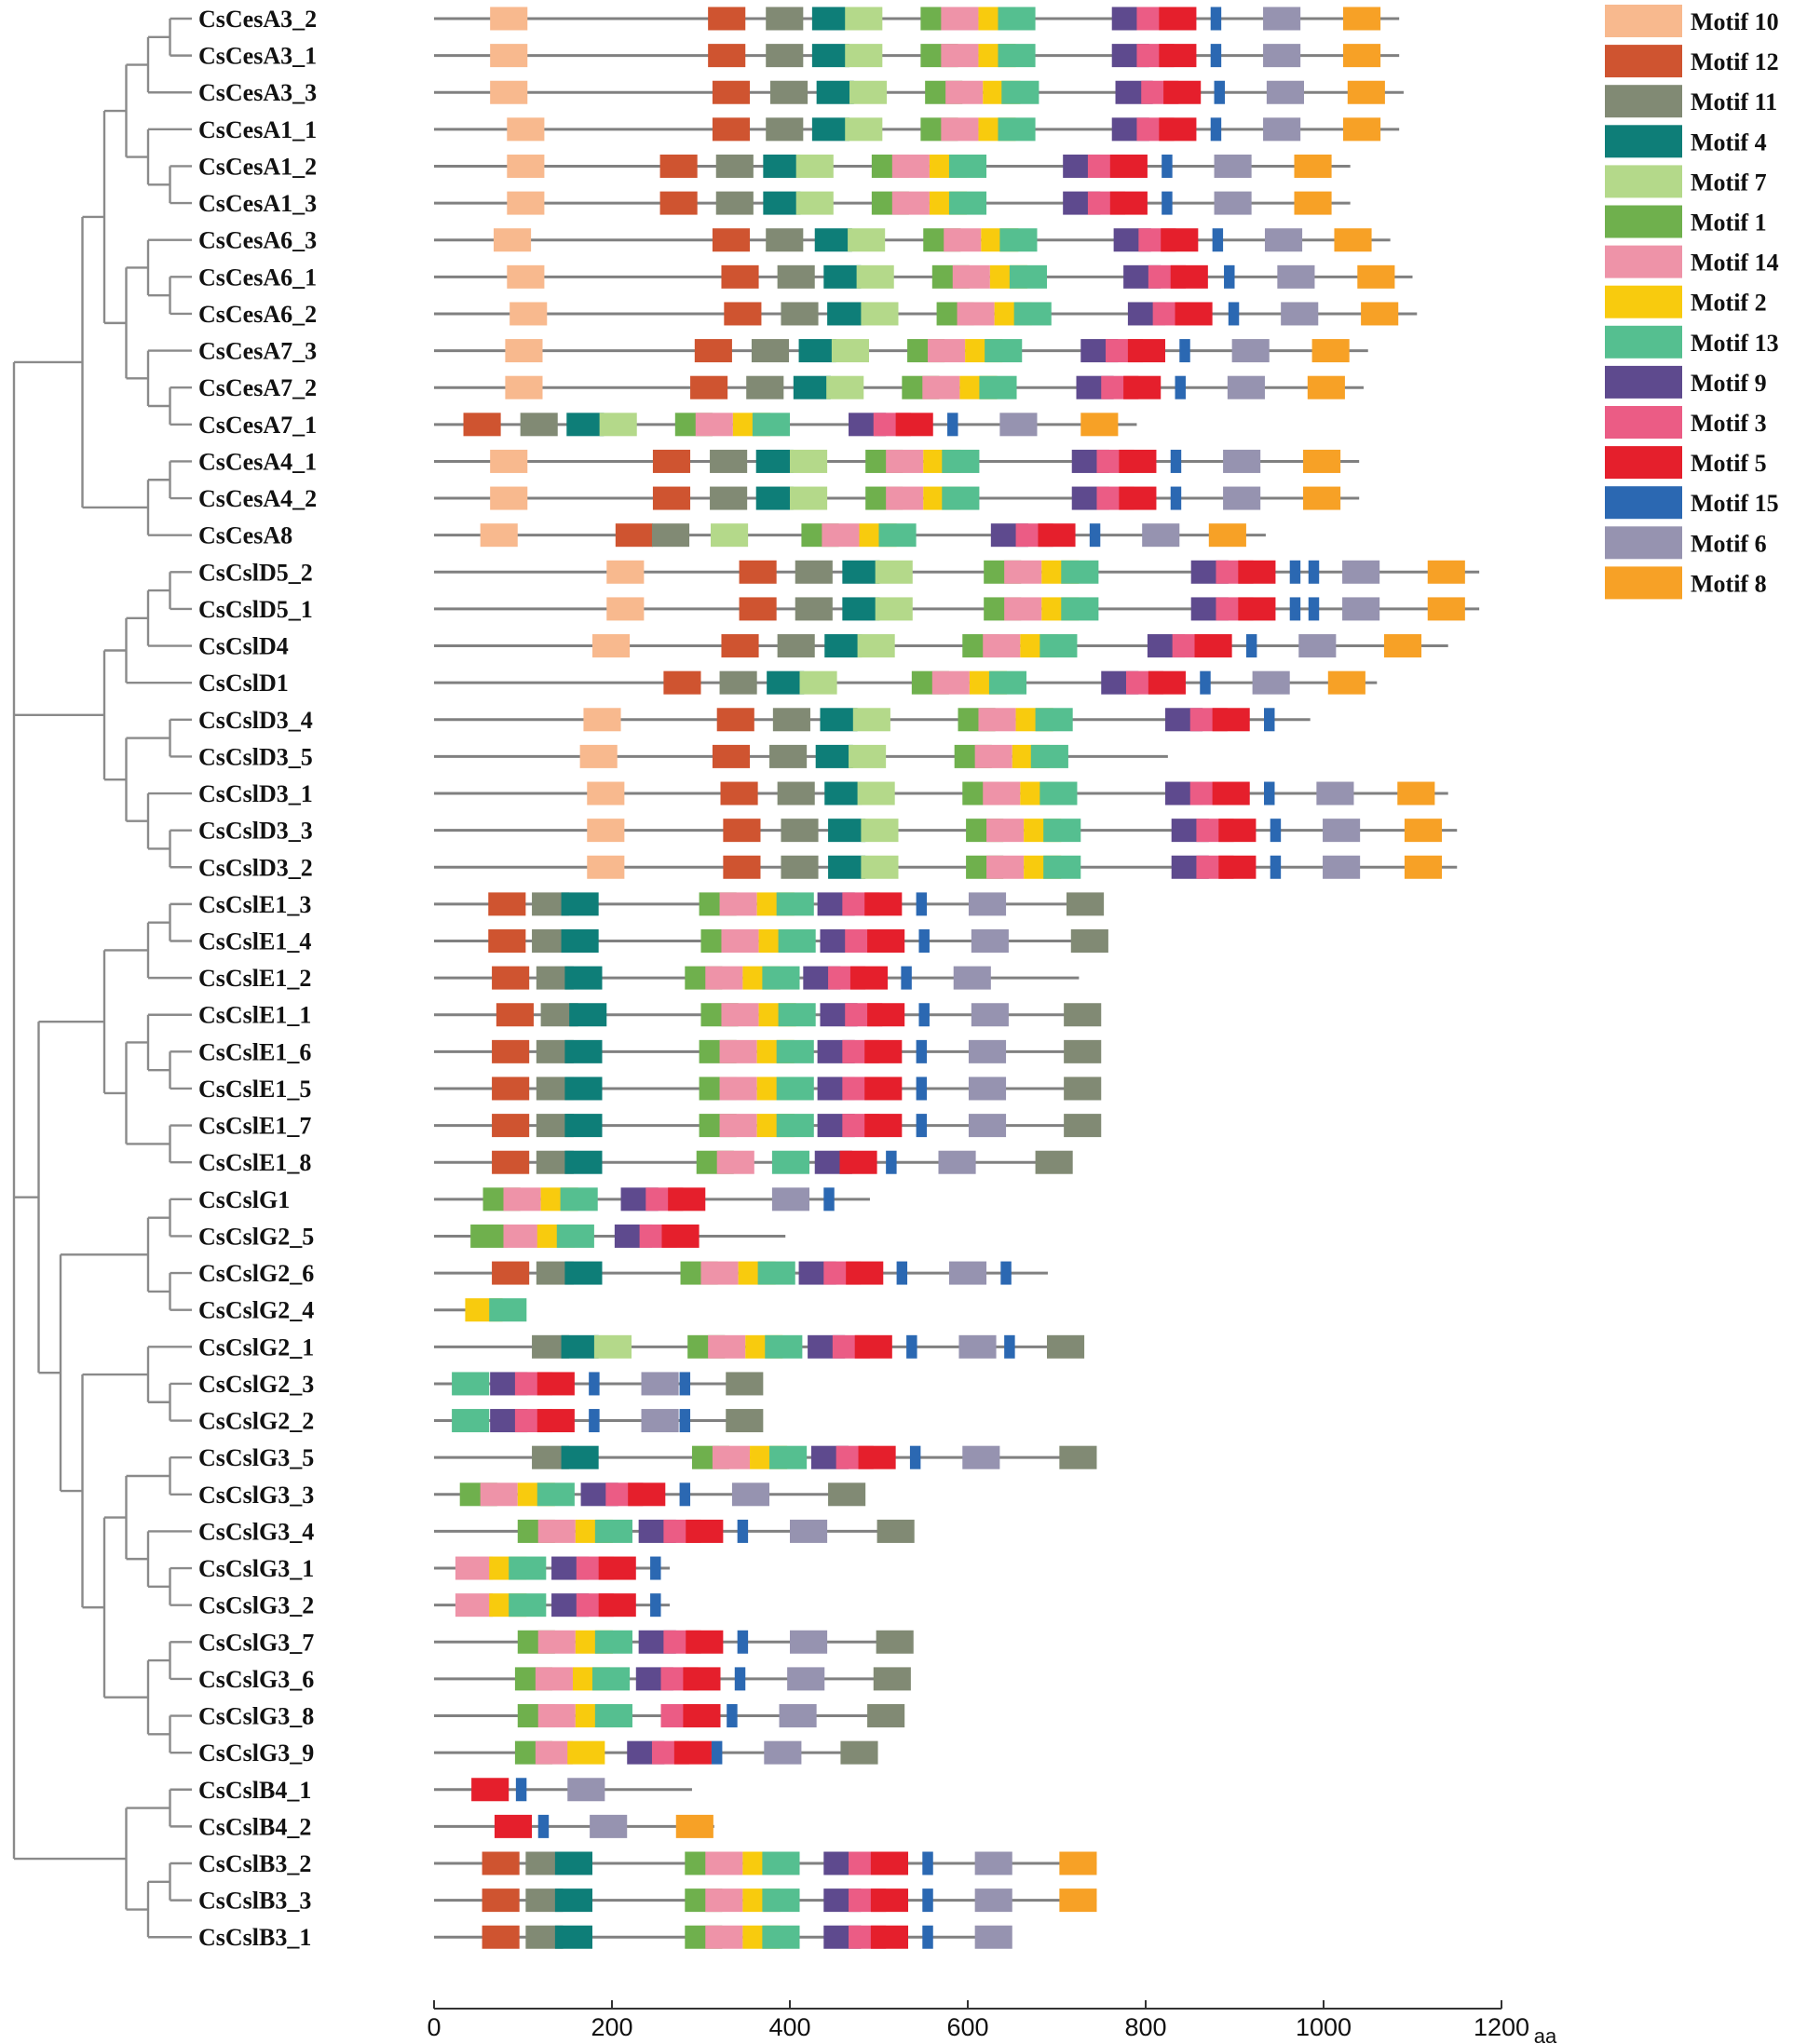 The width and height of the screenshot is (1807, 2044). Describe the element at coordinates (254, 1790) in the screenshot. I see `gene-label: CsCslB4_1` at that location.